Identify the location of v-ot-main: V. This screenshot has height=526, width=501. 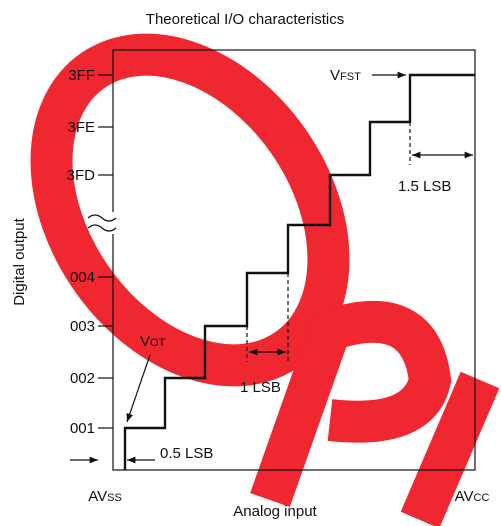
(145, 341).